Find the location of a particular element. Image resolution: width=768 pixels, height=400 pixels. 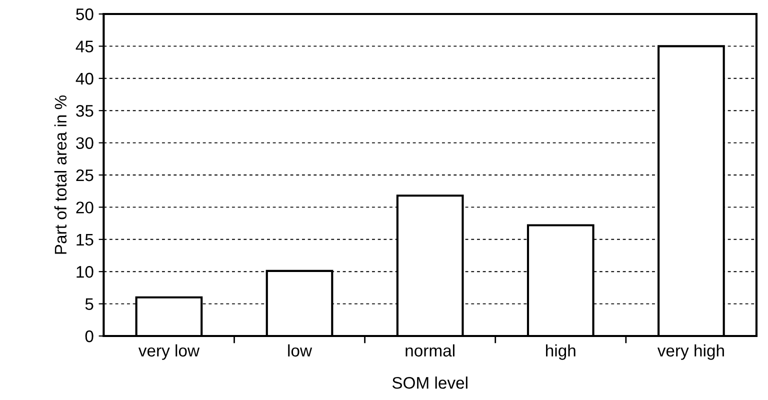

y-axis-title: Part of total area in % is located at coordinates (60, 174).